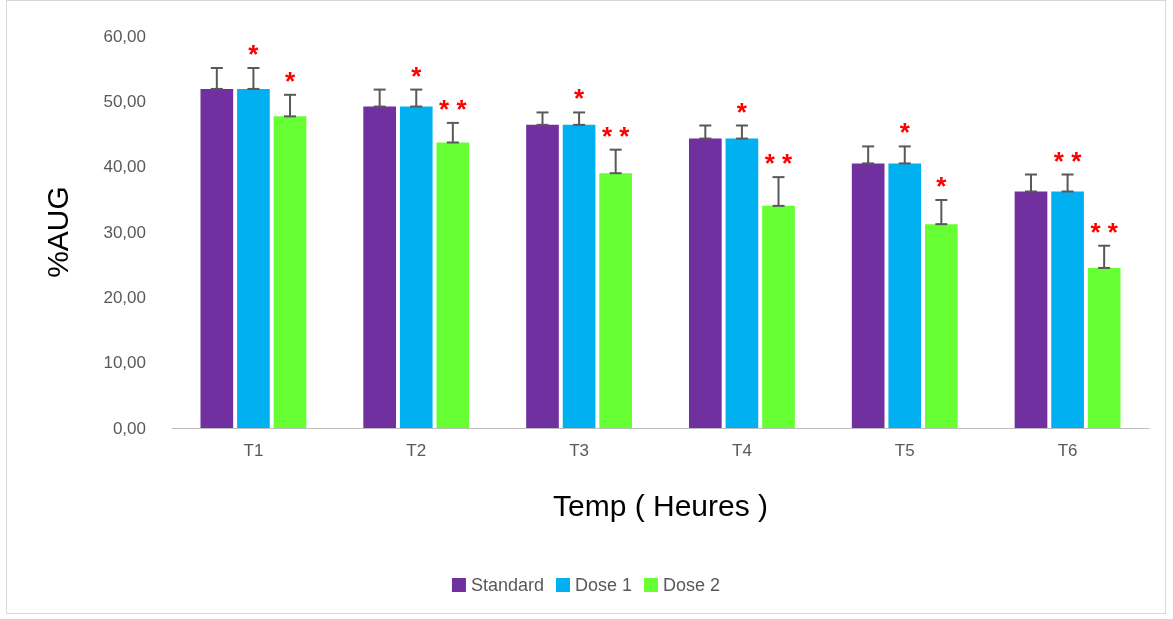 This screenshot has height=619, width=1173. What do you see at coordinates (57, 232) in the screenshot?
I see `y-axis-title: %AUG` at bounding box center [57, 232].